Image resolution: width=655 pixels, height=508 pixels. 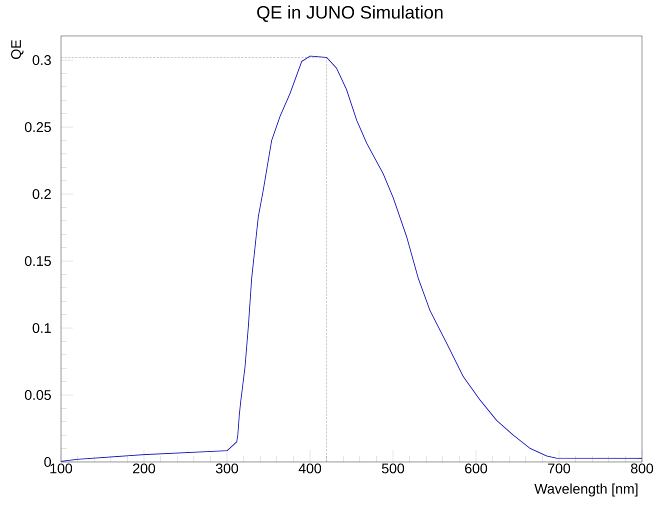 What do you see at coordinates (37, 395) in the screenshot?
I see `y-tick-label: 0.05` at bounding box center [37, 395].